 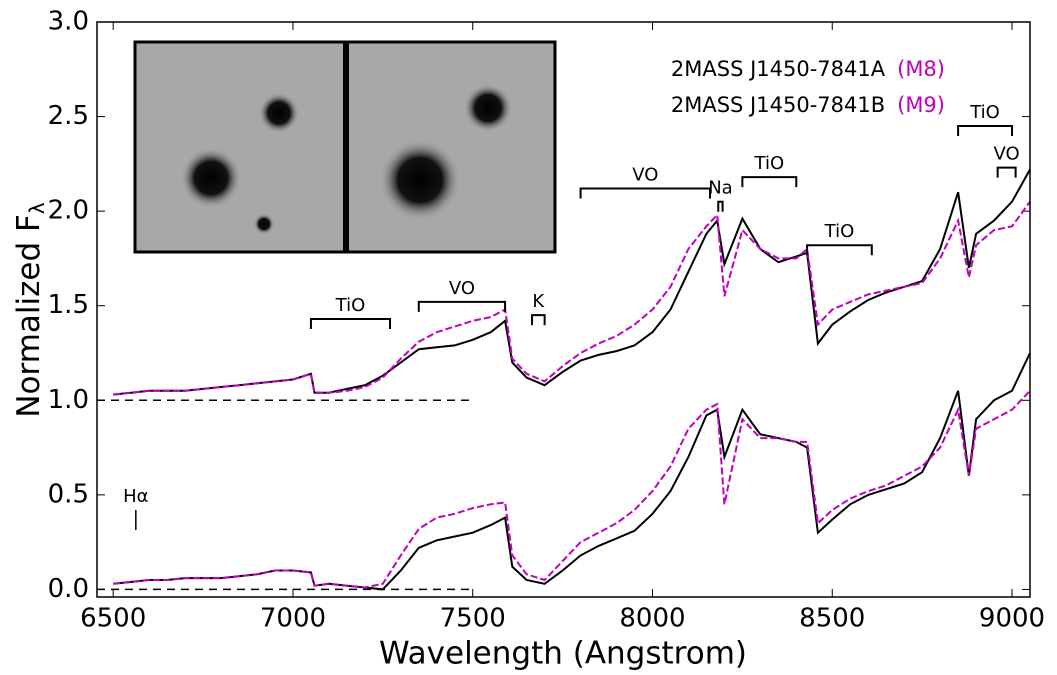 I want to click on annotation: Na, so click(x=720, y=195).